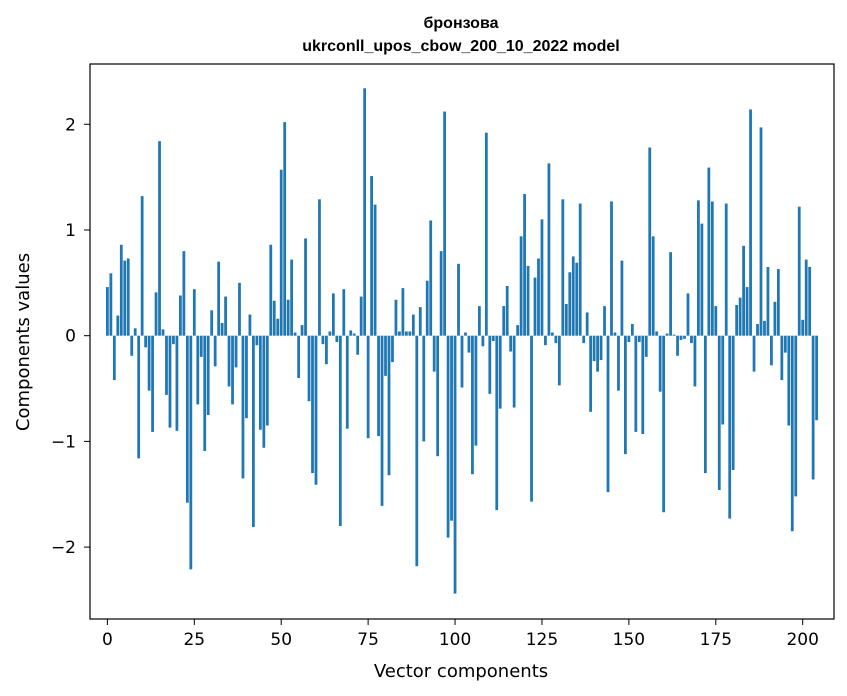 This screenshot has height=696, width=847. What do you see at coordinates (716, 640) in the screenshot?
I see `x-tick-label: 175` at bounding box center [716, 640].